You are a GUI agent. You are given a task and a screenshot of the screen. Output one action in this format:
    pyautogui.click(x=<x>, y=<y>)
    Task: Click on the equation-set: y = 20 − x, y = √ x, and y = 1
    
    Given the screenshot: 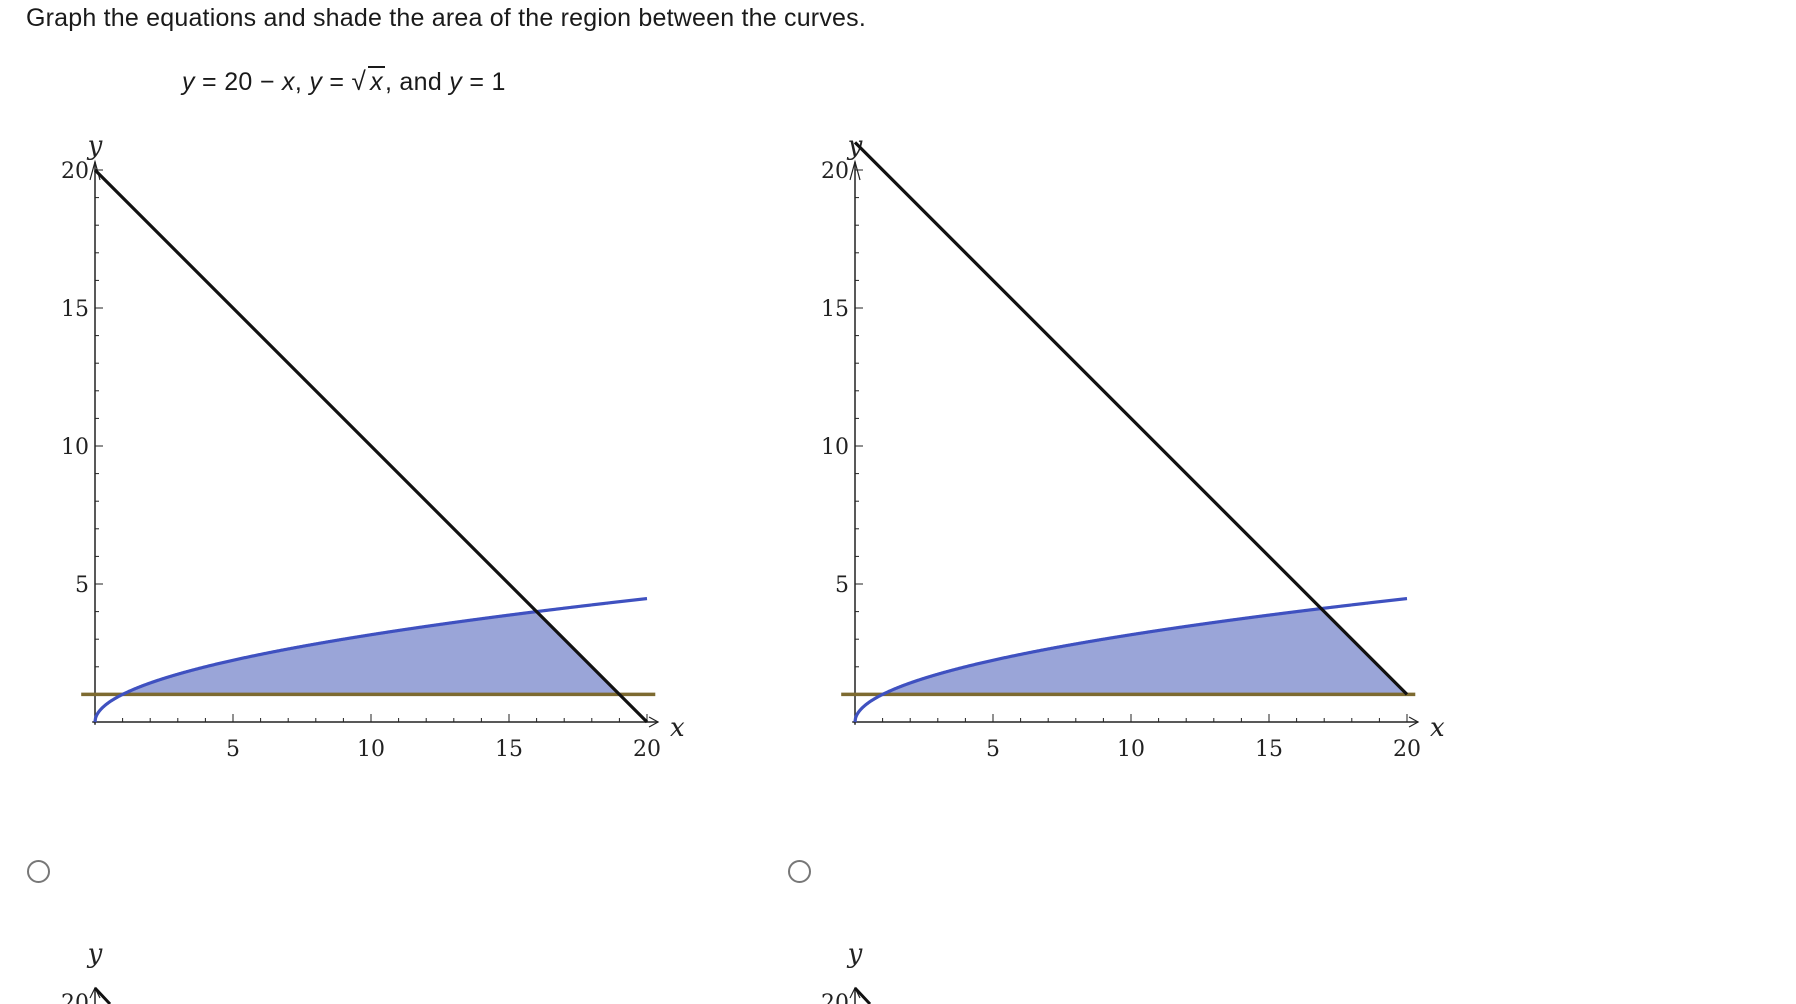 What is the action you would take?
    pyautogui.click(x=344, y=81)
    